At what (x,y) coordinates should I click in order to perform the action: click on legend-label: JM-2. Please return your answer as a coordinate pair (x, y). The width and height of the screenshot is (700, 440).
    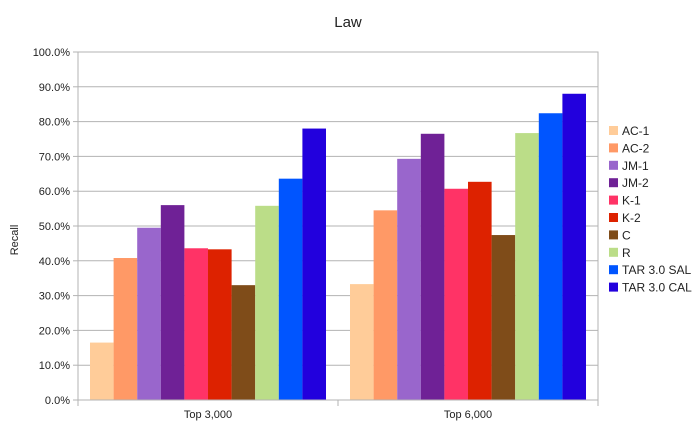
    Looking at the image, I should click on (635, 183).